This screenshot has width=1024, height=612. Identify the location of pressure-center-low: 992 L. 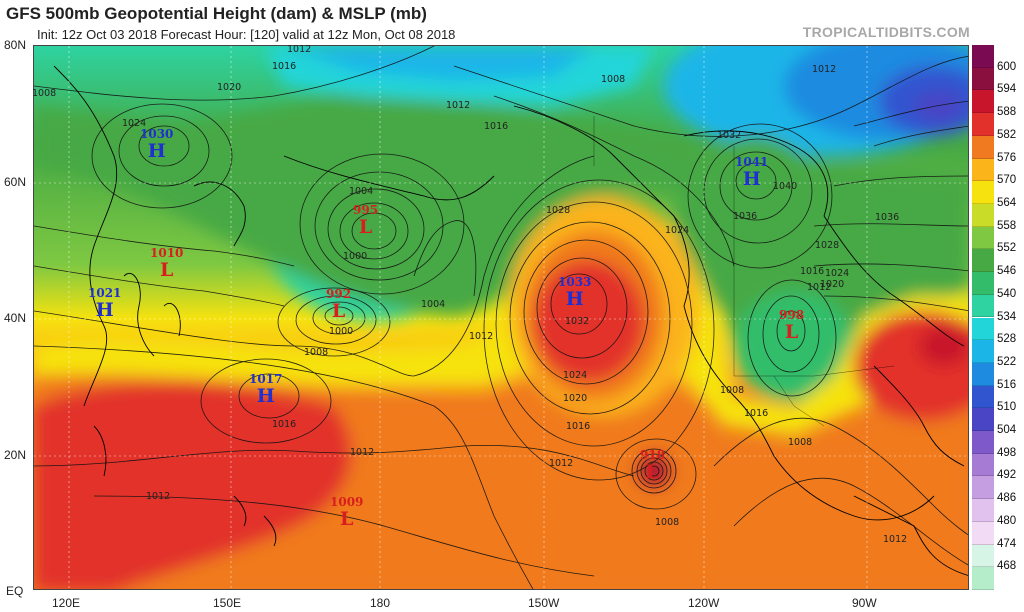
(339, 304).